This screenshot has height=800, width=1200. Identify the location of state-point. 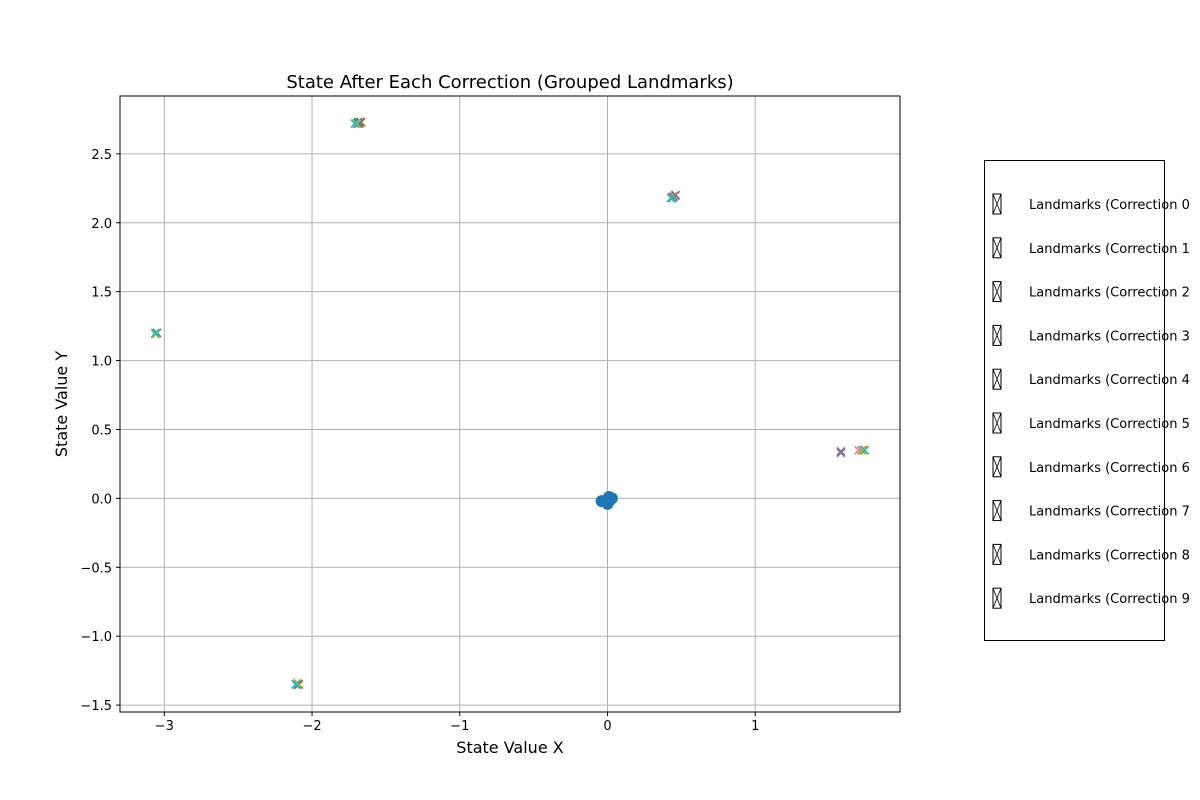
(607, 503).